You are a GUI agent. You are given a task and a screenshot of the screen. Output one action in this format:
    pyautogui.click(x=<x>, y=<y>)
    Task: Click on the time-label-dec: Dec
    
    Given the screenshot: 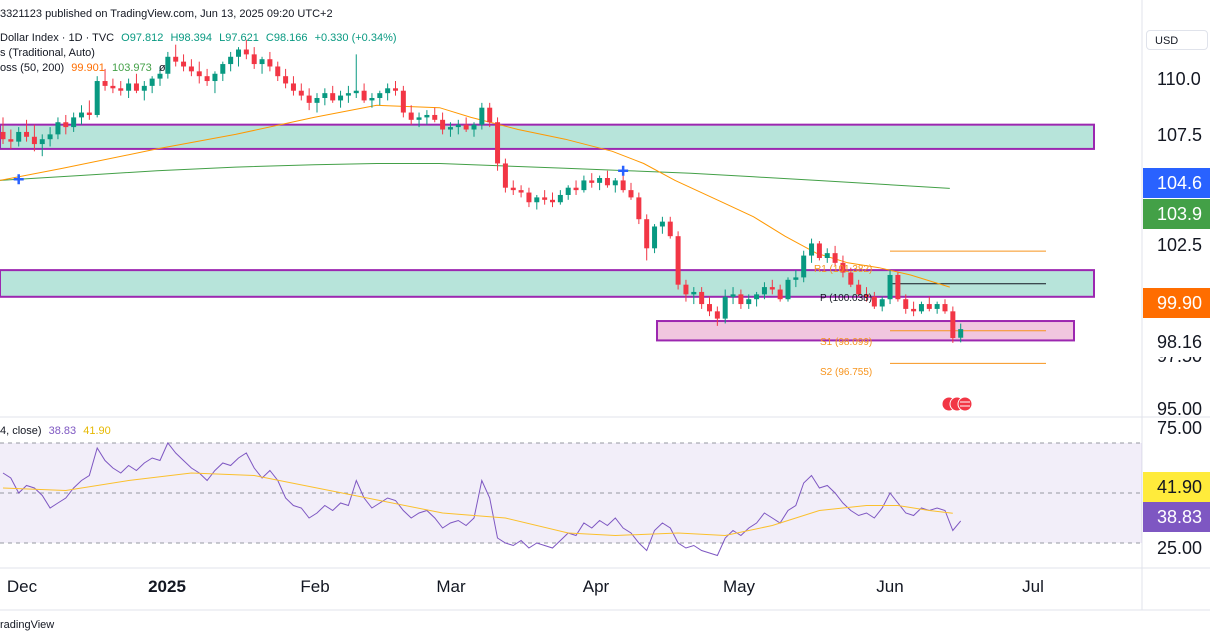 What is the action you would take?
    pyautogui.click(x=22, y=586)
    